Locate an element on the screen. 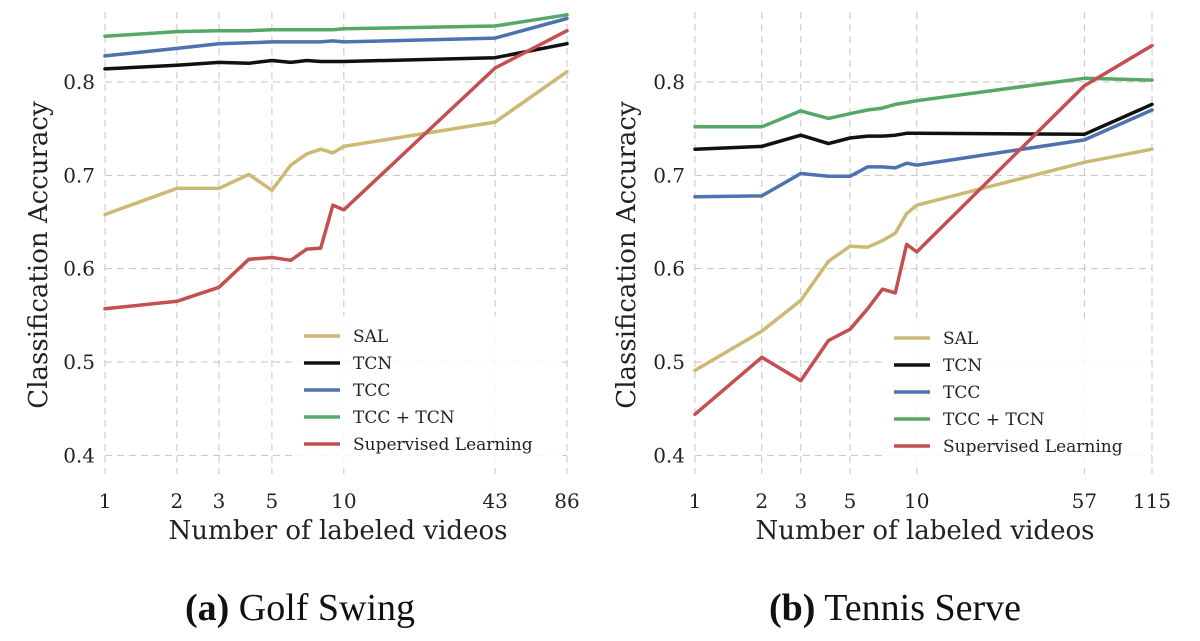 The height and width of the screenshot is (641, 1200). caption-prefix: (b) is located at coordinates (792, 608).